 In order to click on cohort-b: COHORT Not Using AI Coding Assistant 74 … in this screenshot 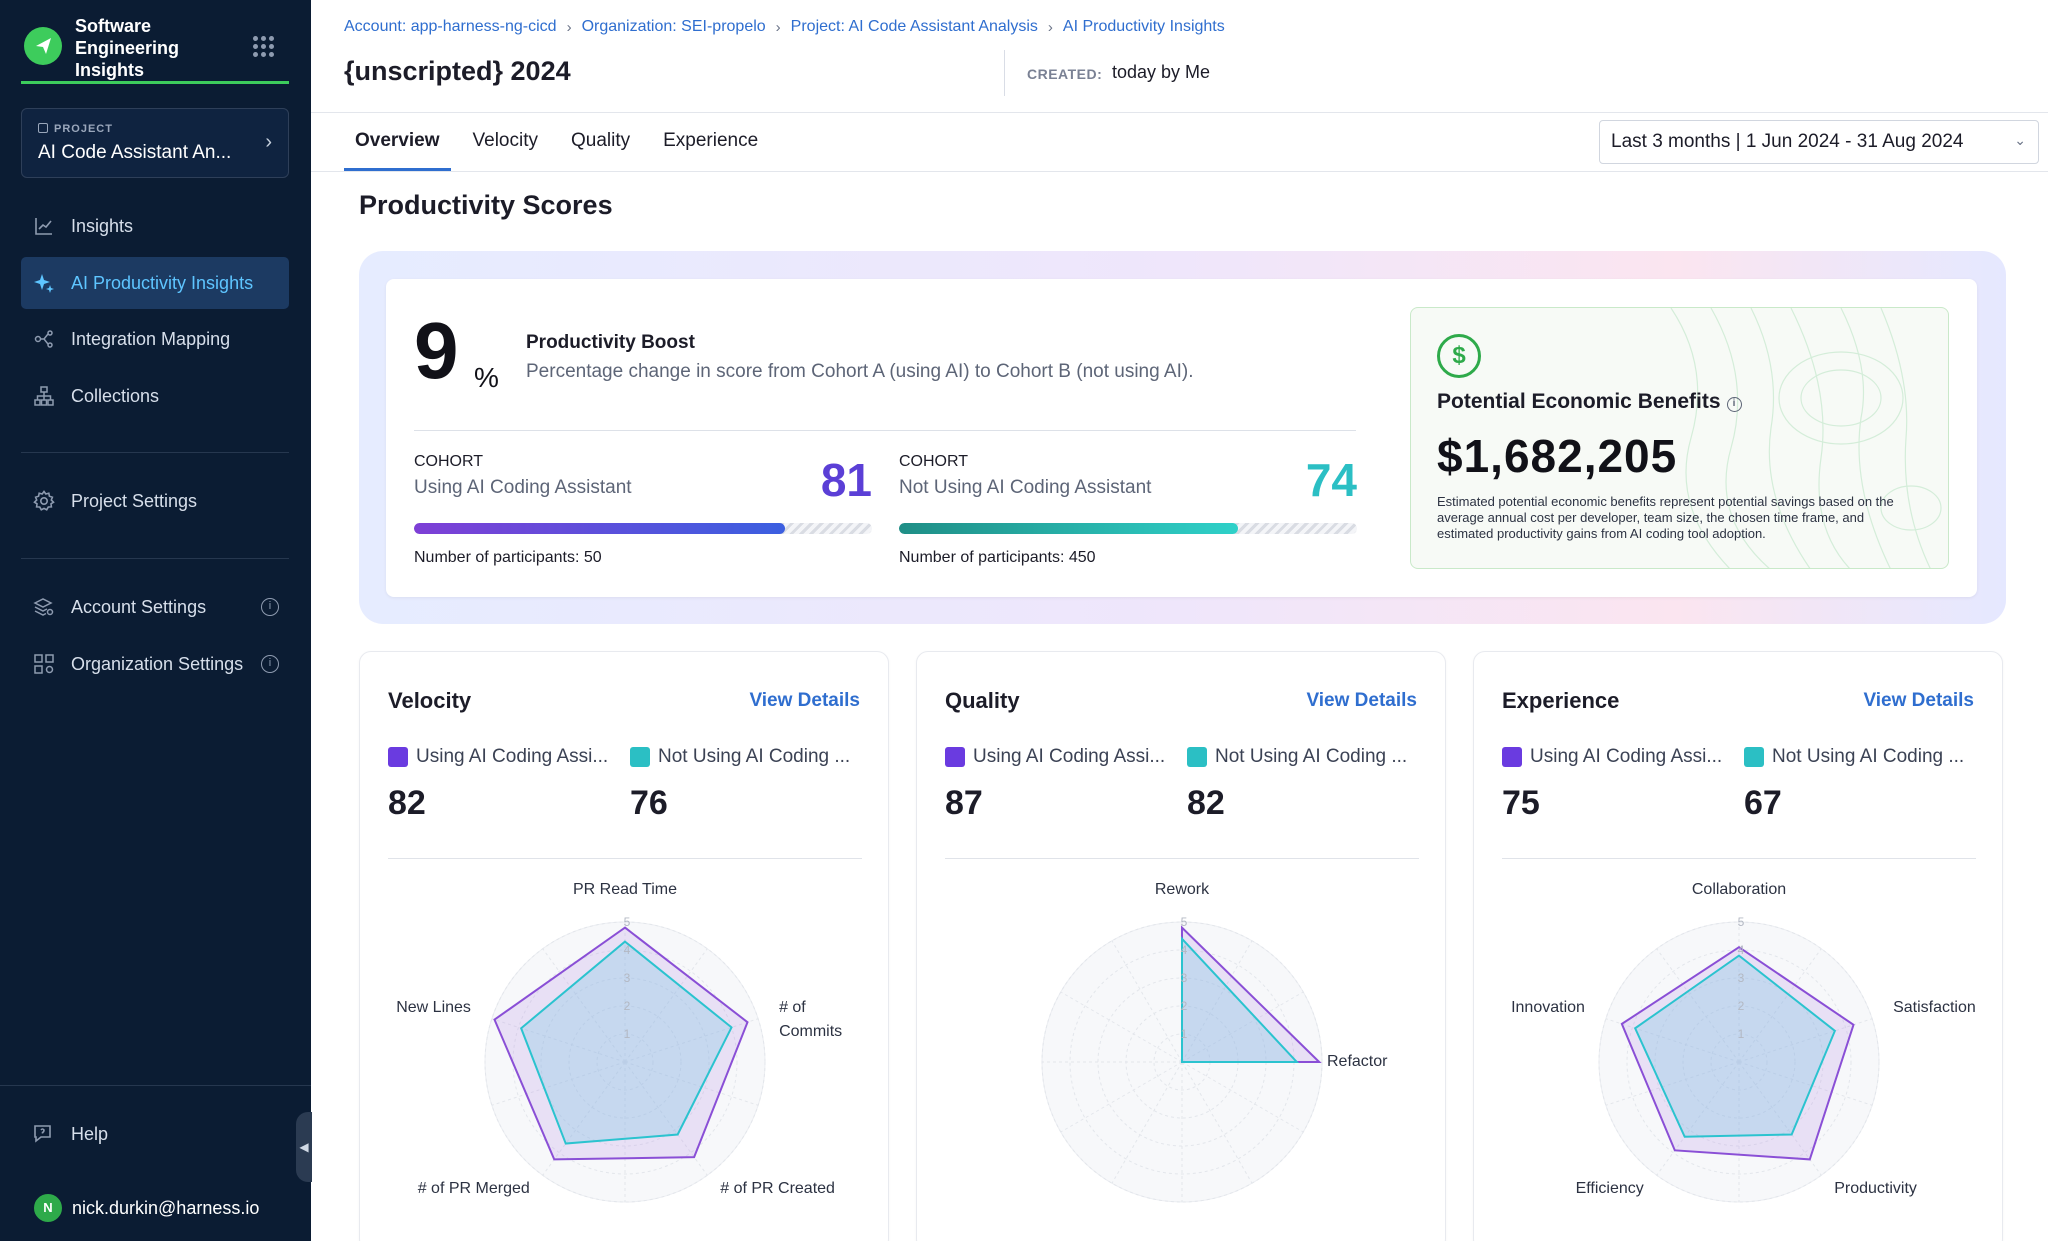, I will do `click(1128, 509)`.